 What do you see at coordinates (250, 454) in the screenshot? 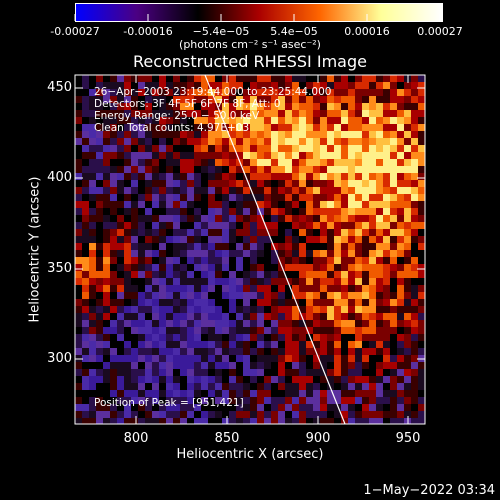
I see `x-axis-label: Heliocentric X (arcsec)` at bounding box center [250, 454].